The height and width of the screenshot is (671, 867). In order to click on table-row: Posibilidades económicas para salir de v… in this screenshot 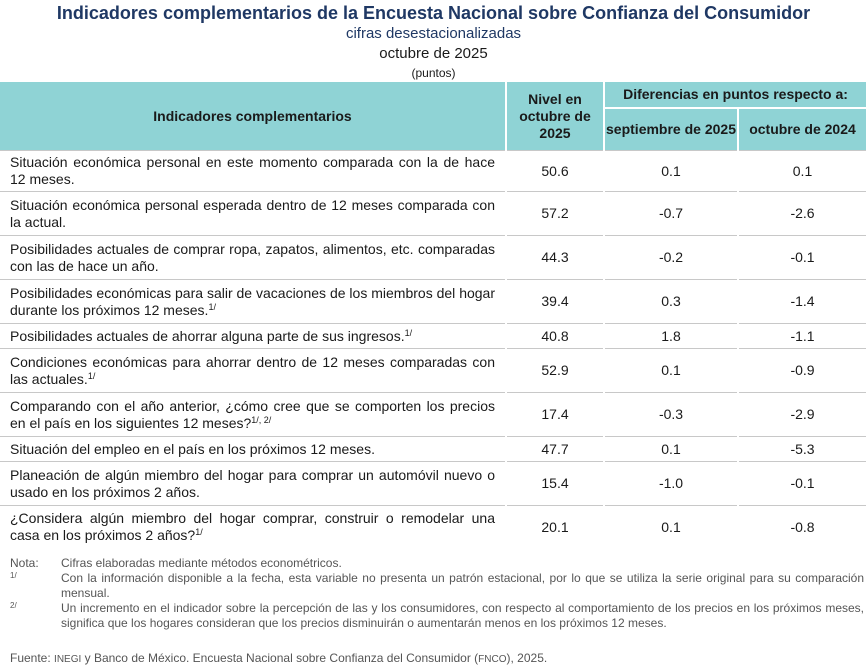, I will do `click(433, 301)`.